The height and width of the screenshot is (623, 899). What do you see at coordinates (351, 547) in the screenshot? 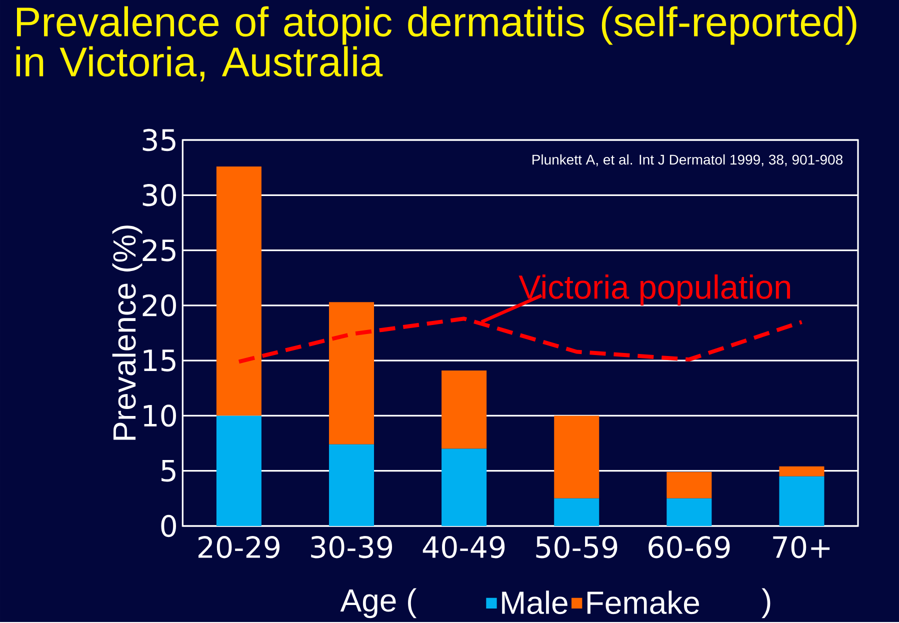
I see `x-tick-label: 30-39` at bounding box center [351, 547].